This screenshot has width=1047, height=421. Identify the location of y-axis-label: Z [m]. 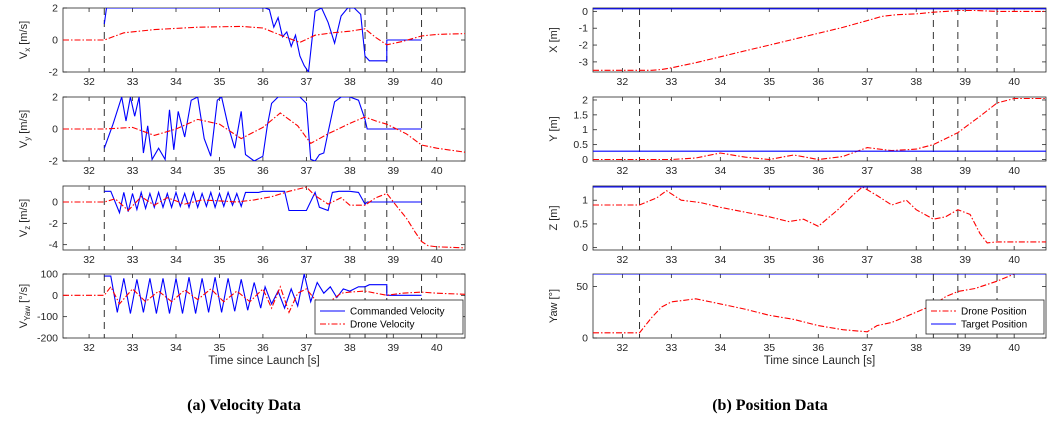
(554, 217).